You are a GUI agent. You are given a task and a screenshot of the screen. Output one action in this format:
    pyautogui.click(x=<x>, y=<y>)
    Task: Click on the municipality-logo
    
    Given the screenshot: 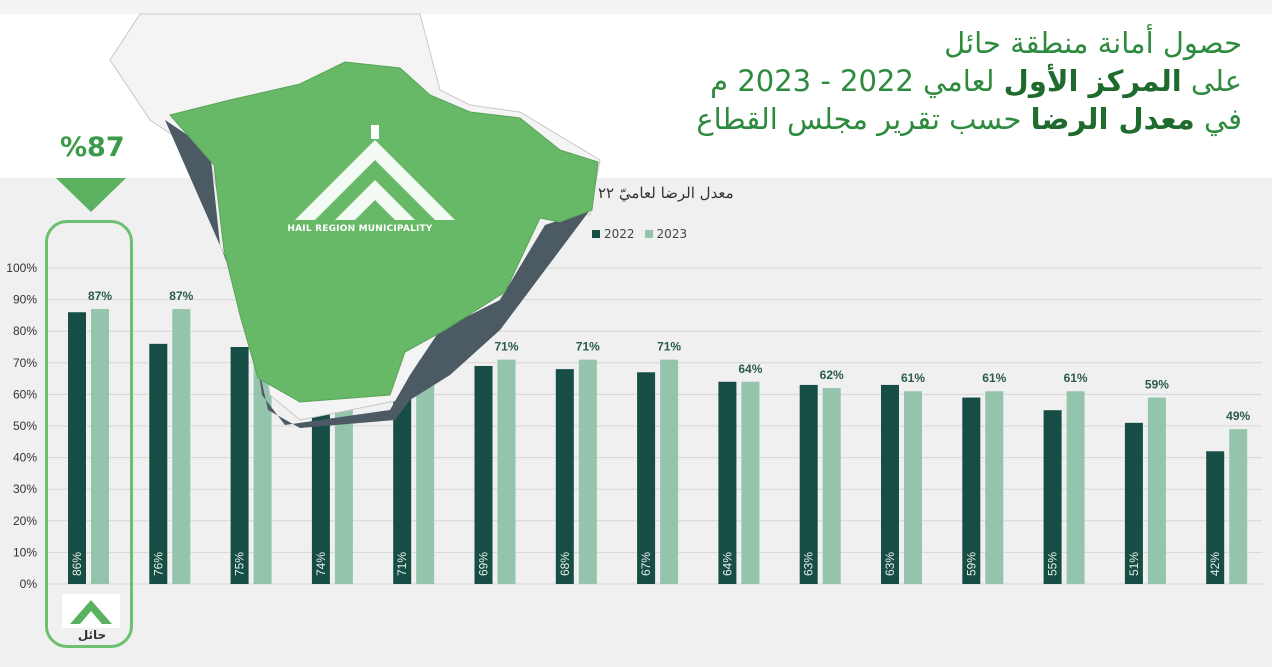 What is the action you would take?
    pyautogui.click(x=375, y=172)
    